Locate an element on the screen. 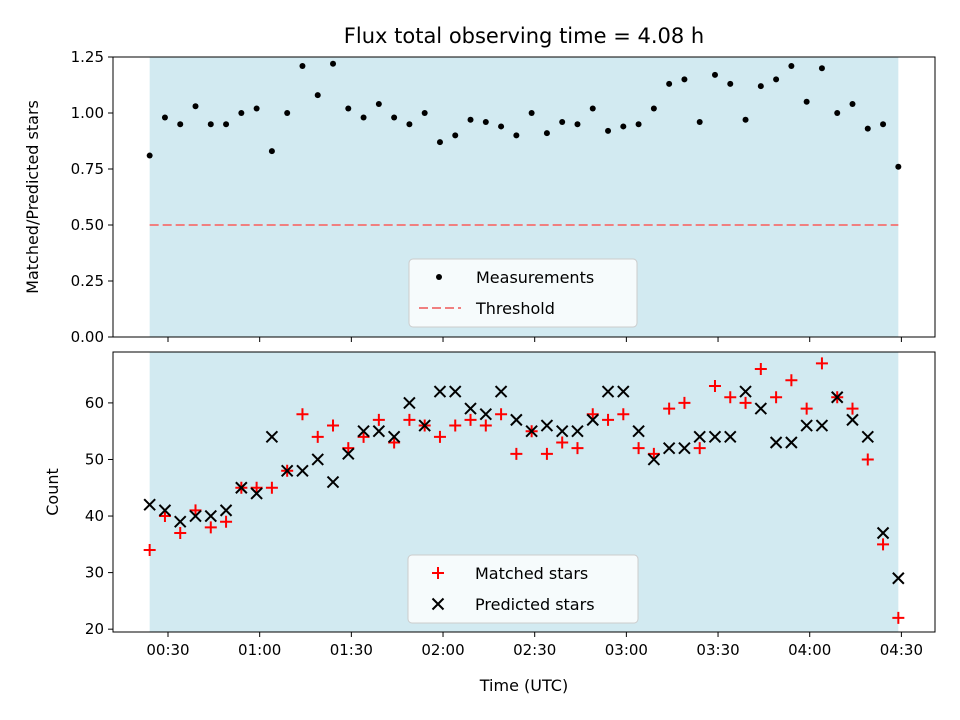  legend-label: Threshold is located at coordinates (515, 308).